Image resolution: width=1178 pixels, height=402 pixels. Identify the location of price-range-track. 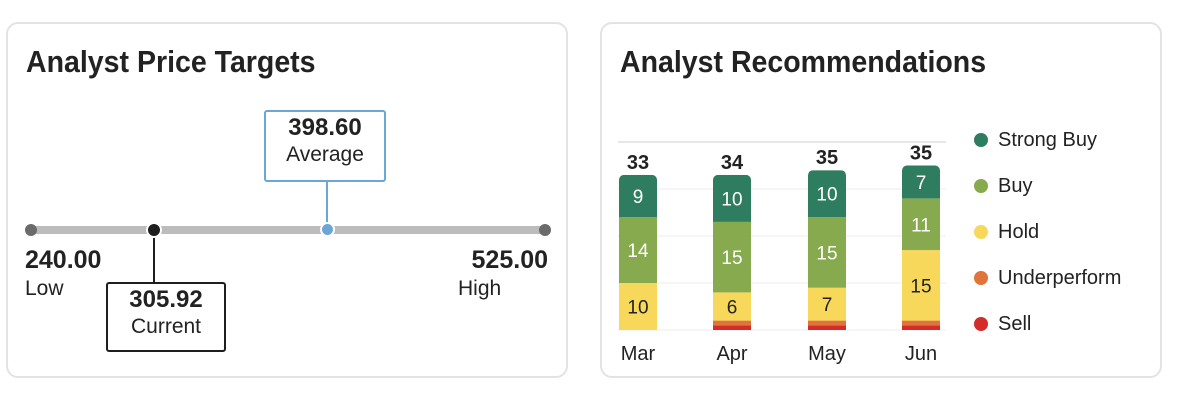
(288, 230).